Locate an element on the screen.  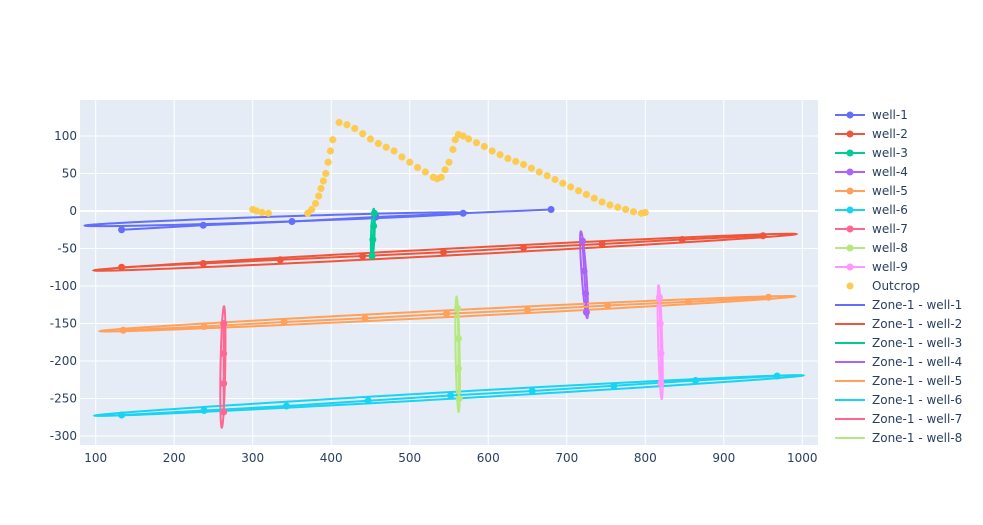
legend-item-zone-1-well-6: Zone-1 - well-6 is located at coordinates (898, 400).